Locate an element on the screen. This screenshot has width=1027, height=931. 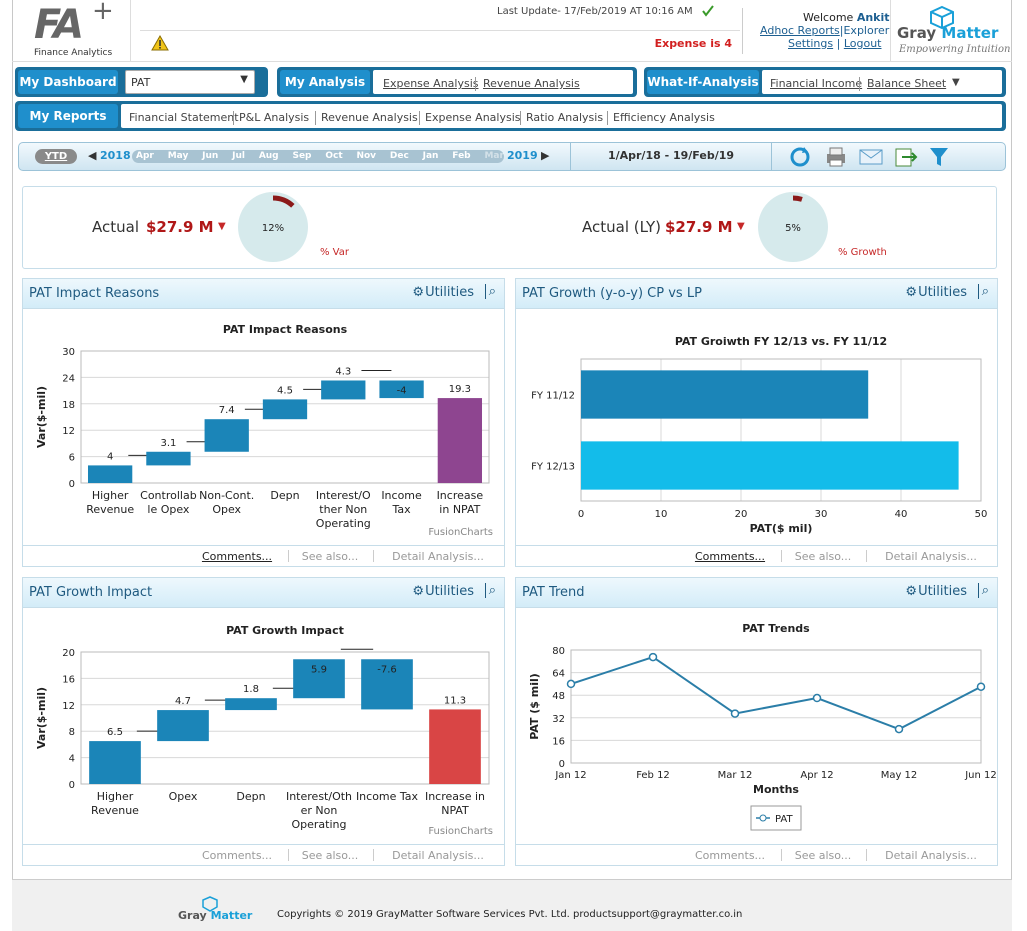
value-label: 4.7 is located at coordinates (183, 701).